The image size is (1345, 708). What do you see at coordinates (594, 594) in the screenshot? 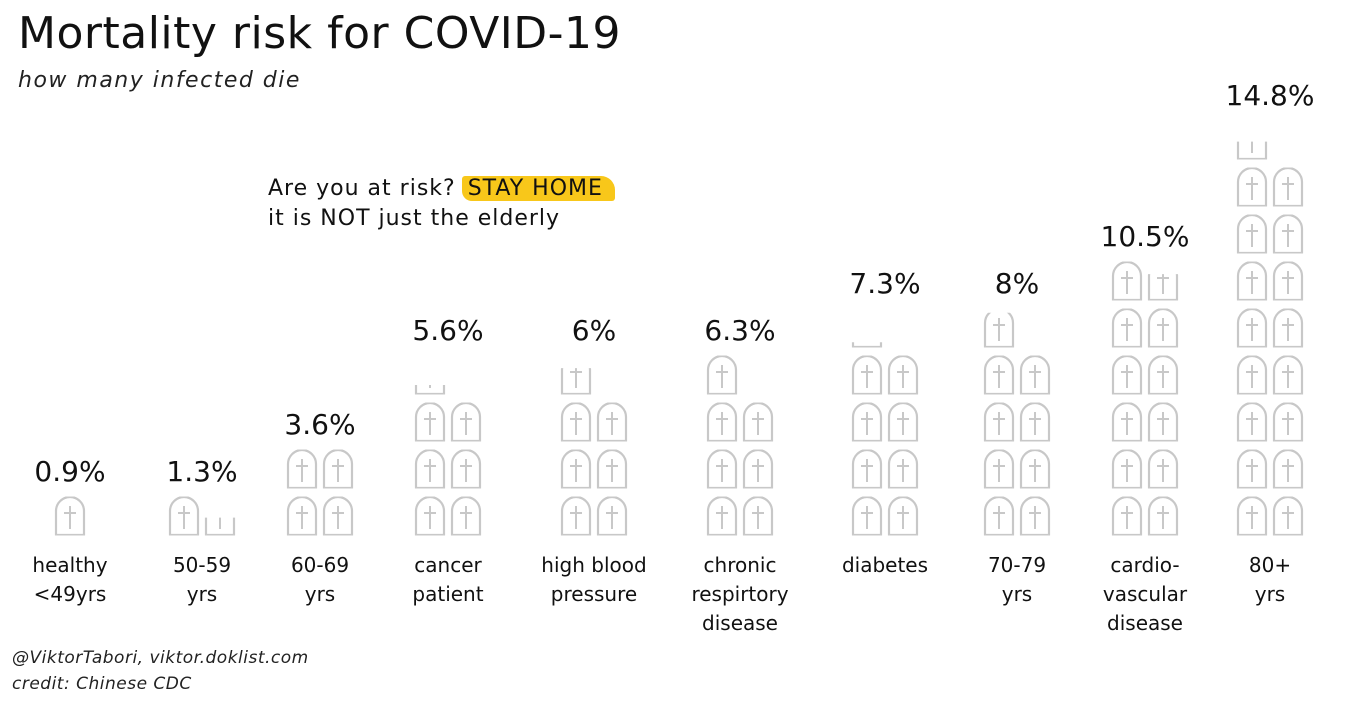
I see `category-label-4-1: pressure` at bounding box center [594, 594].